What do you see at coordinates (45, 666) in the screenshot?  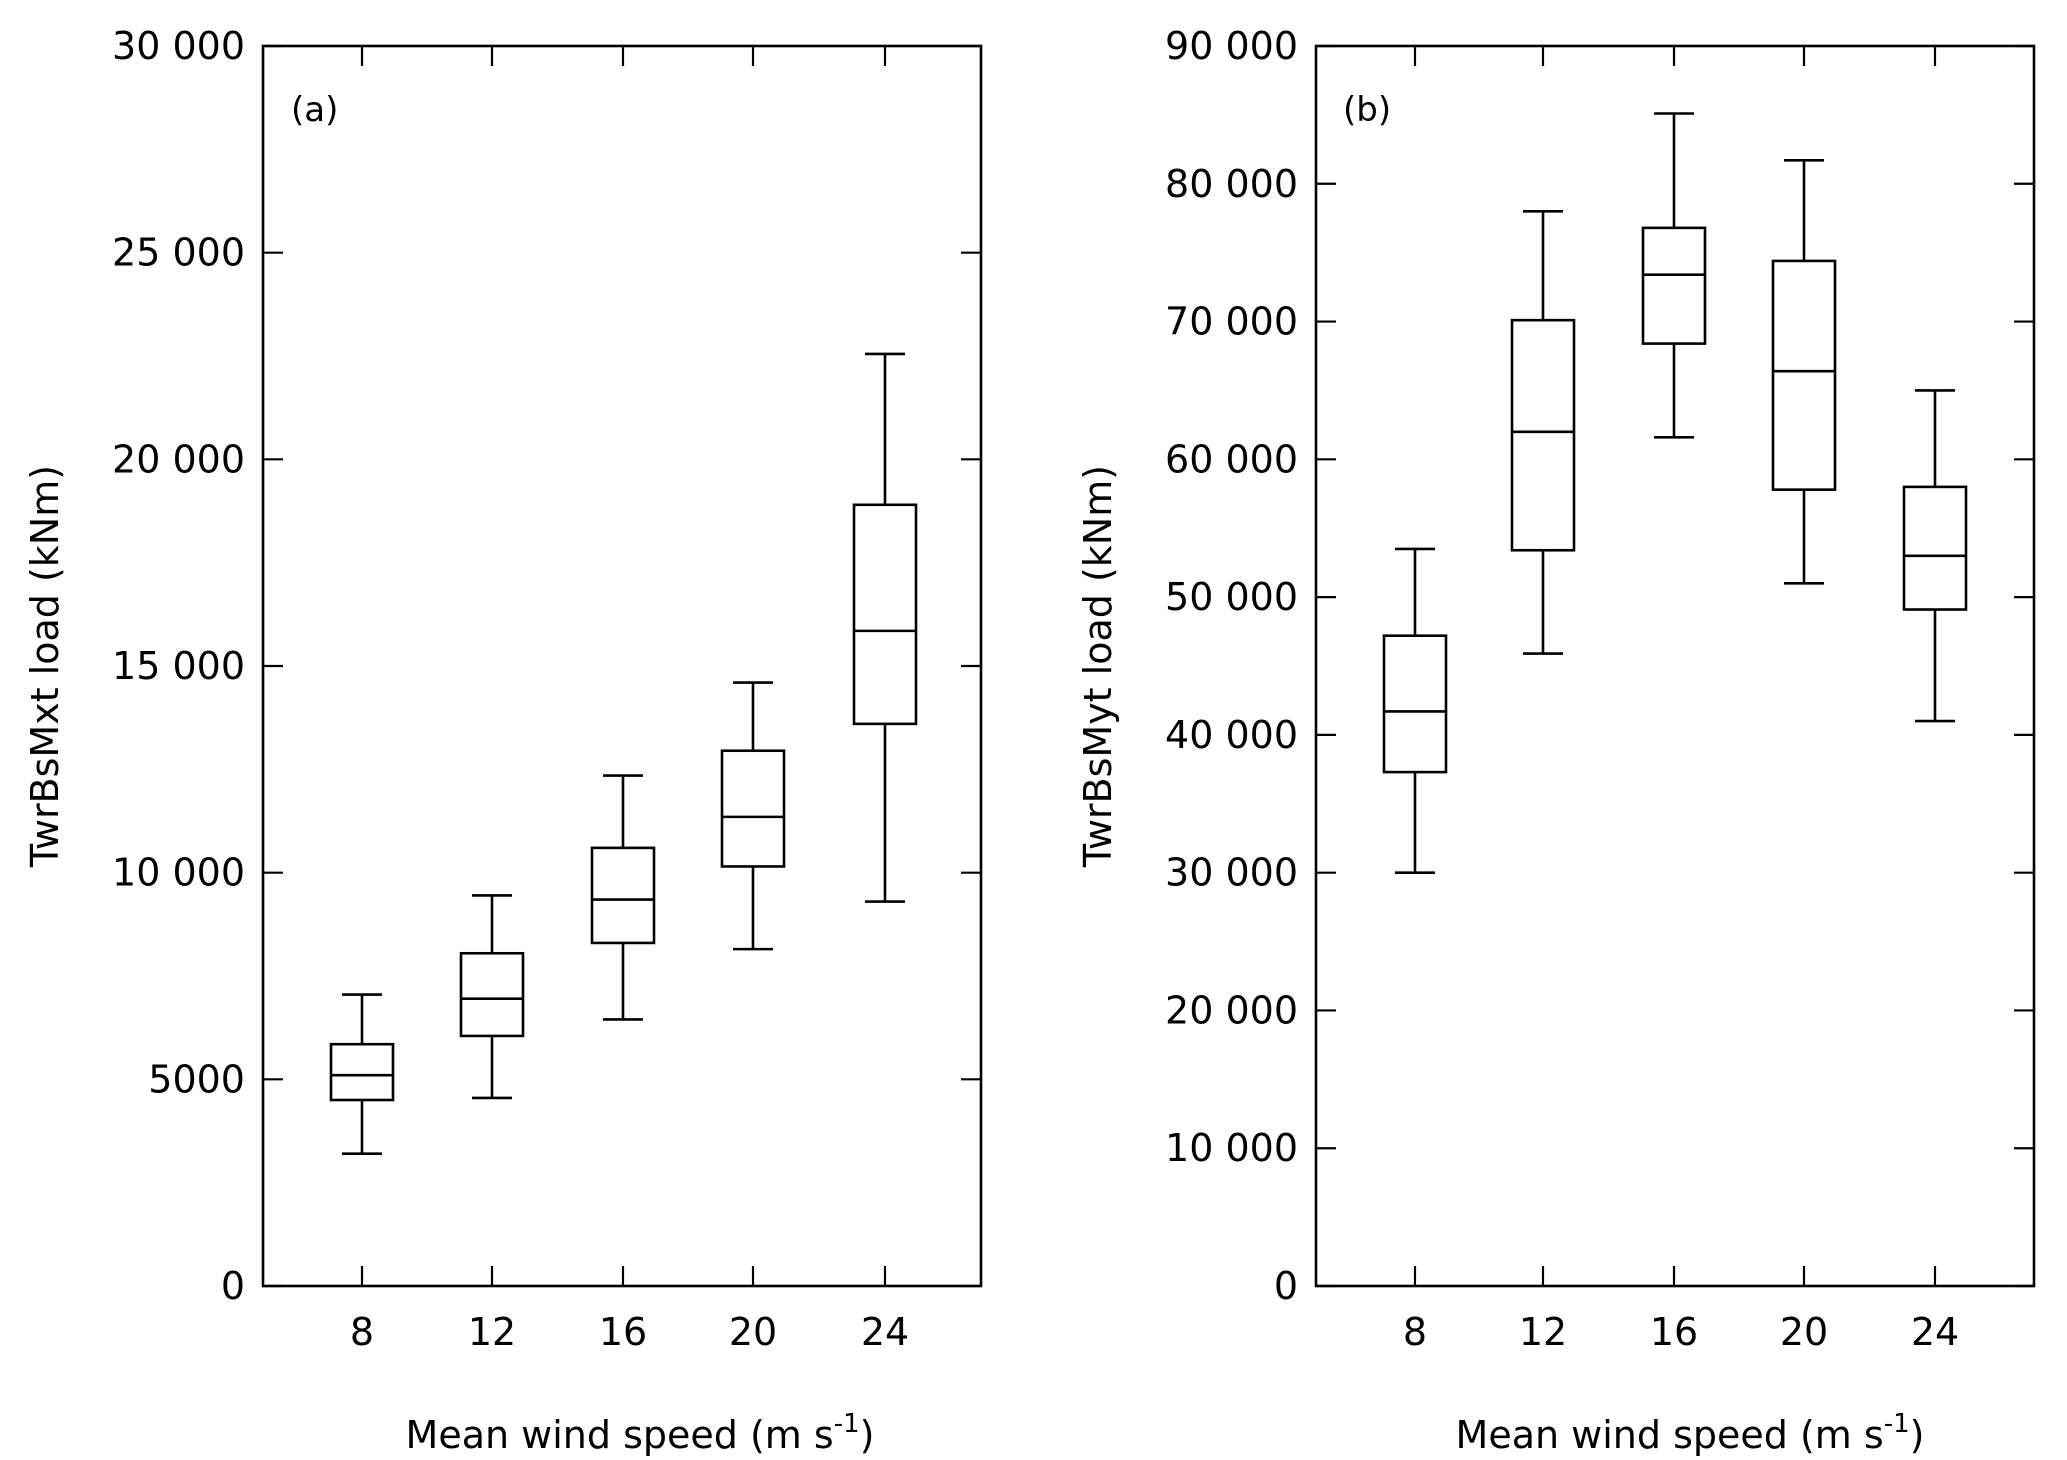 I see `y-axis-title: TwrBsMxt load (kNm)` at bounding box center [45, 666].